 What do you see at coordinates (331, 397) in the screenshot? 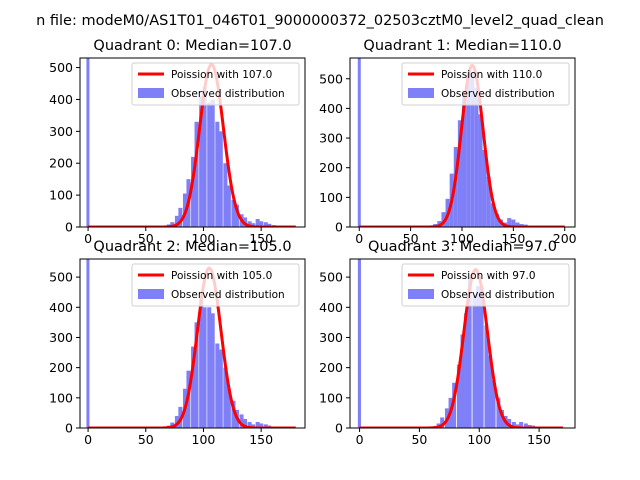
I see `quadrant-3-ytick-label-1: 100` at bounding box center [331, 397].